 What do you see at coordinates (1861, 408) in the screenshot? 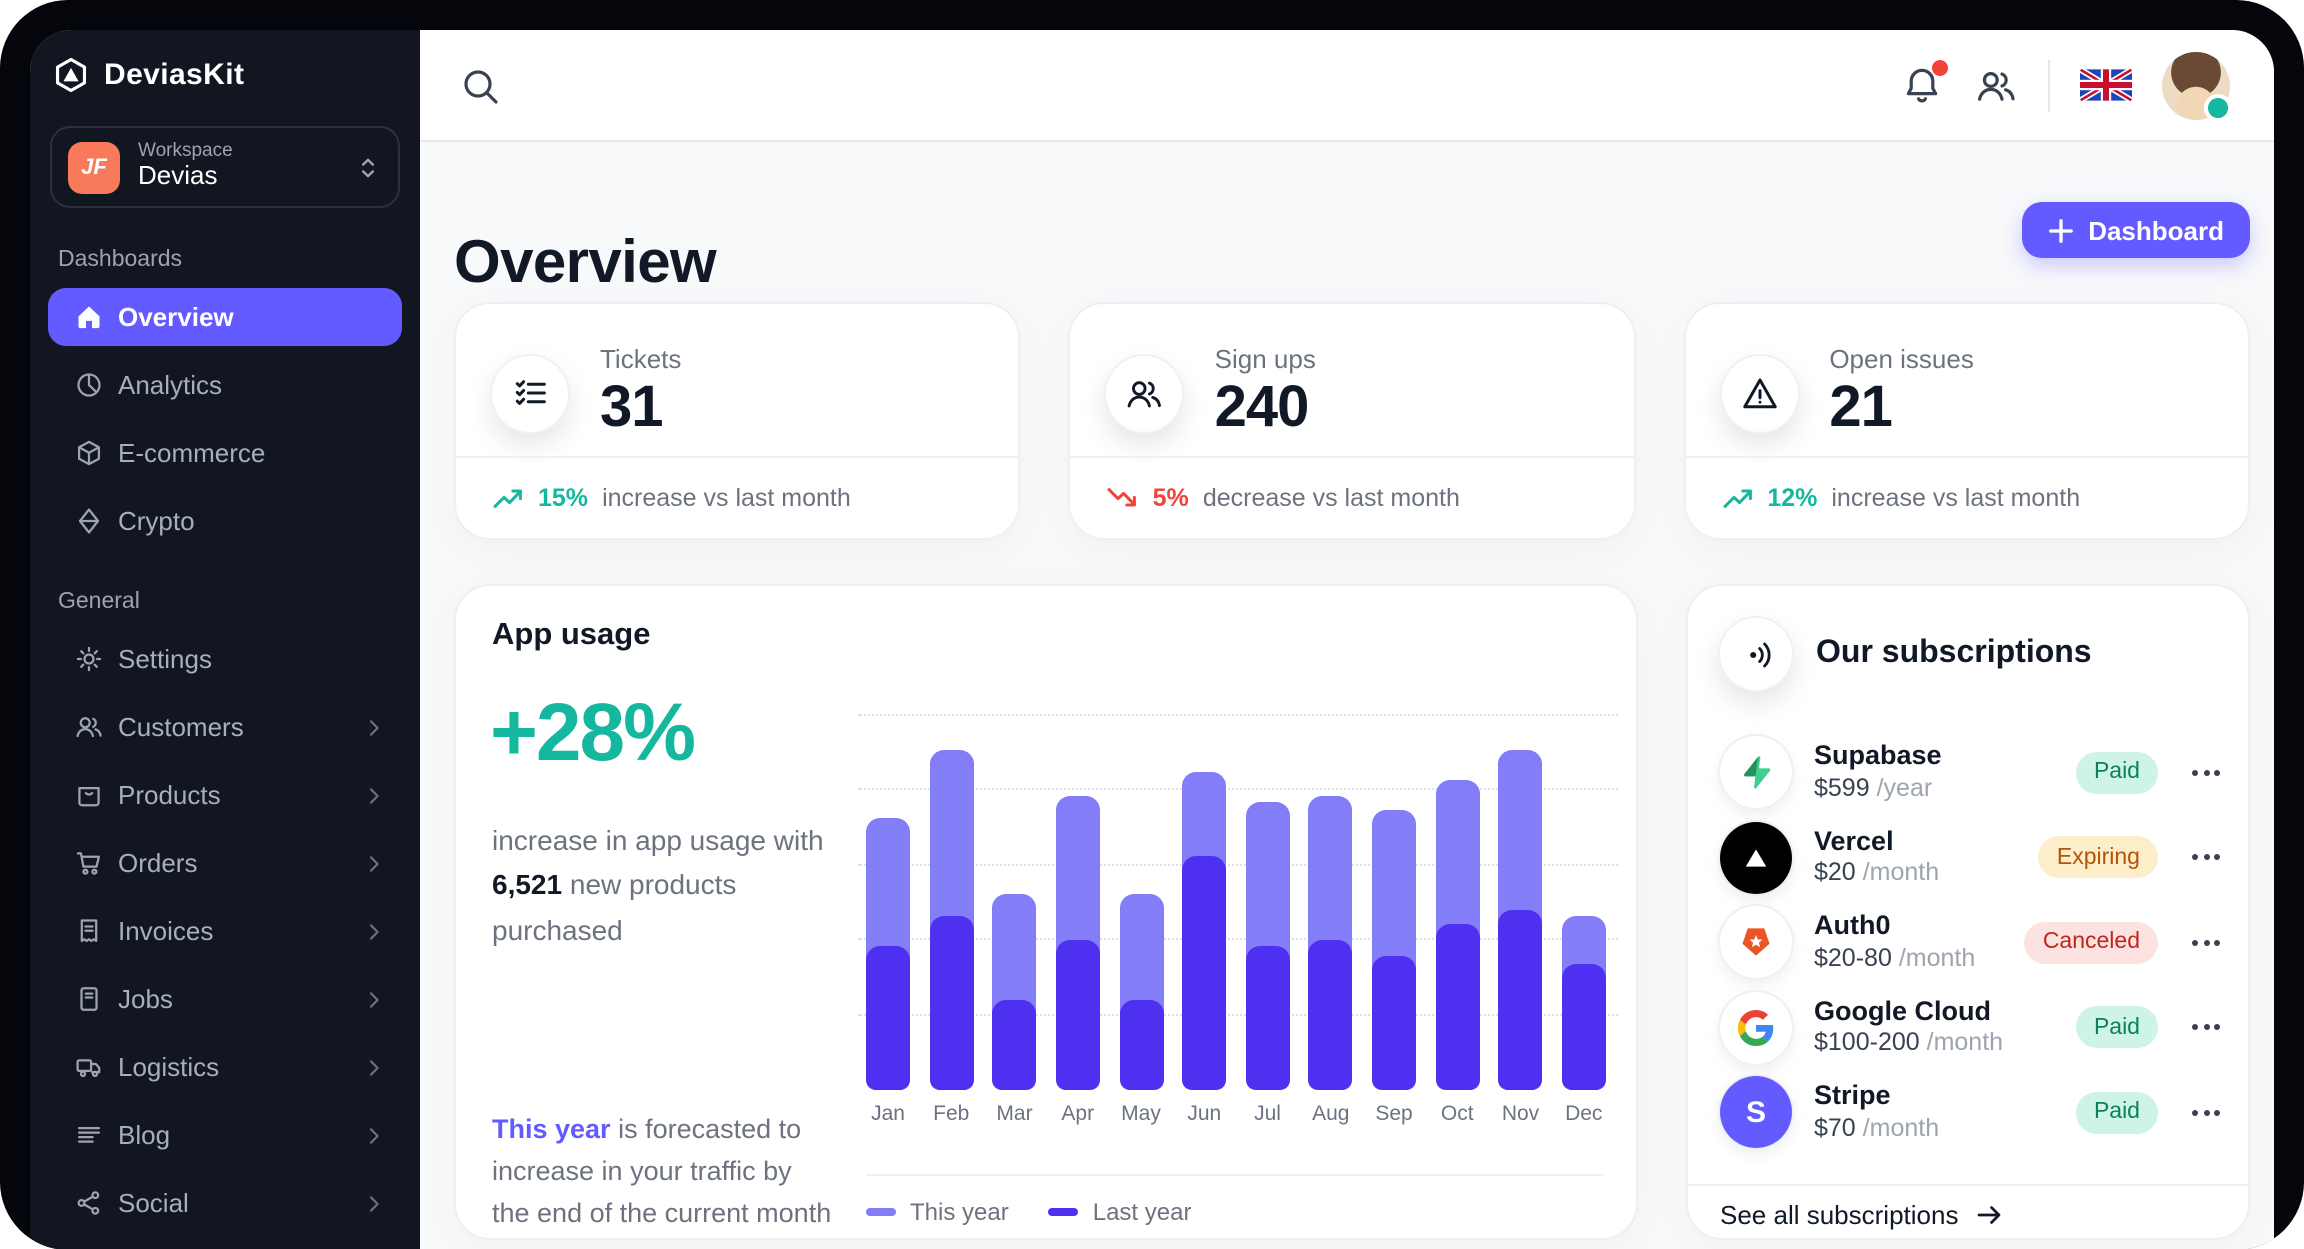
I see `stat-value: 21` at bounding box center [1861, 408].